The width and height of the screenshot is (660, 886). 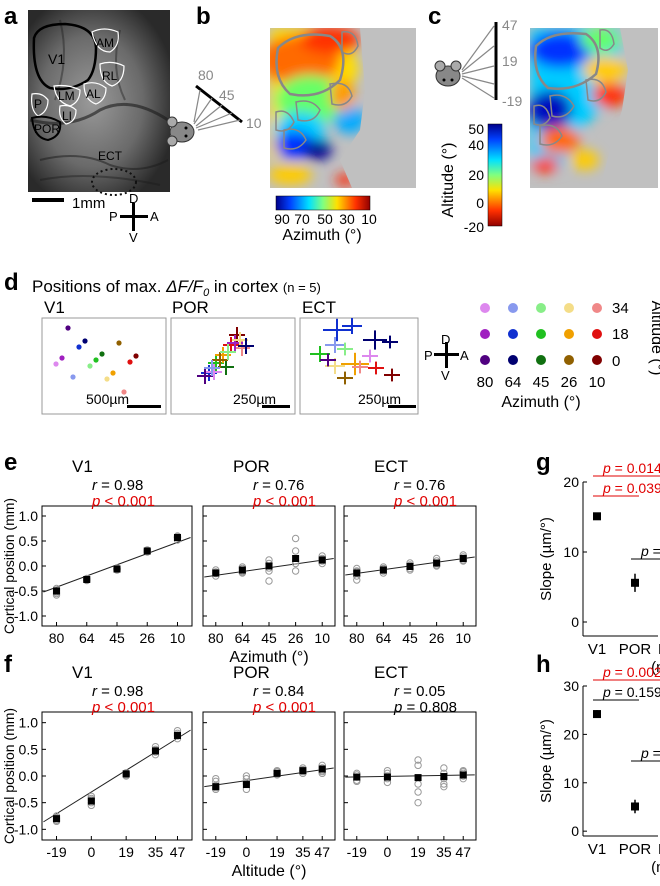 I want to click on altitude-colorbar, so click(x=495, y=175).